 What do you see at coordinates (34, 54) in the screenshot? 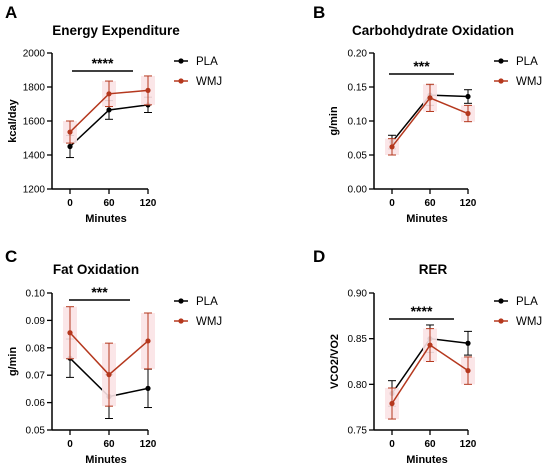
I see `y-tick-label: 2000` at bounding box center [34, 54].